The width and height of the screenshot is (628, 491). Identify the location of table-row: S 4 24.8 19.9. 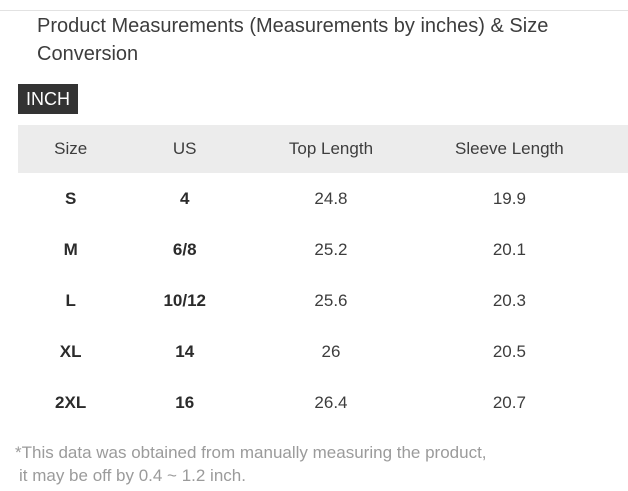
(323, 198).